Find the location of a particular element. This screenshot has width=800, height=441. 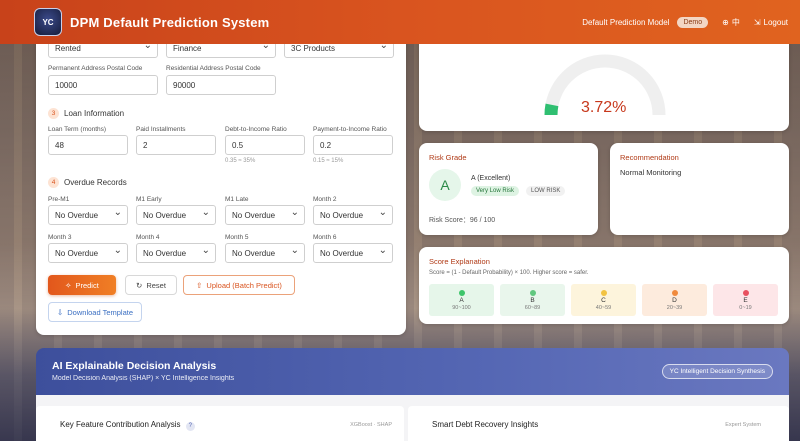

language-label: 中 is located at coordinates (735, 22).